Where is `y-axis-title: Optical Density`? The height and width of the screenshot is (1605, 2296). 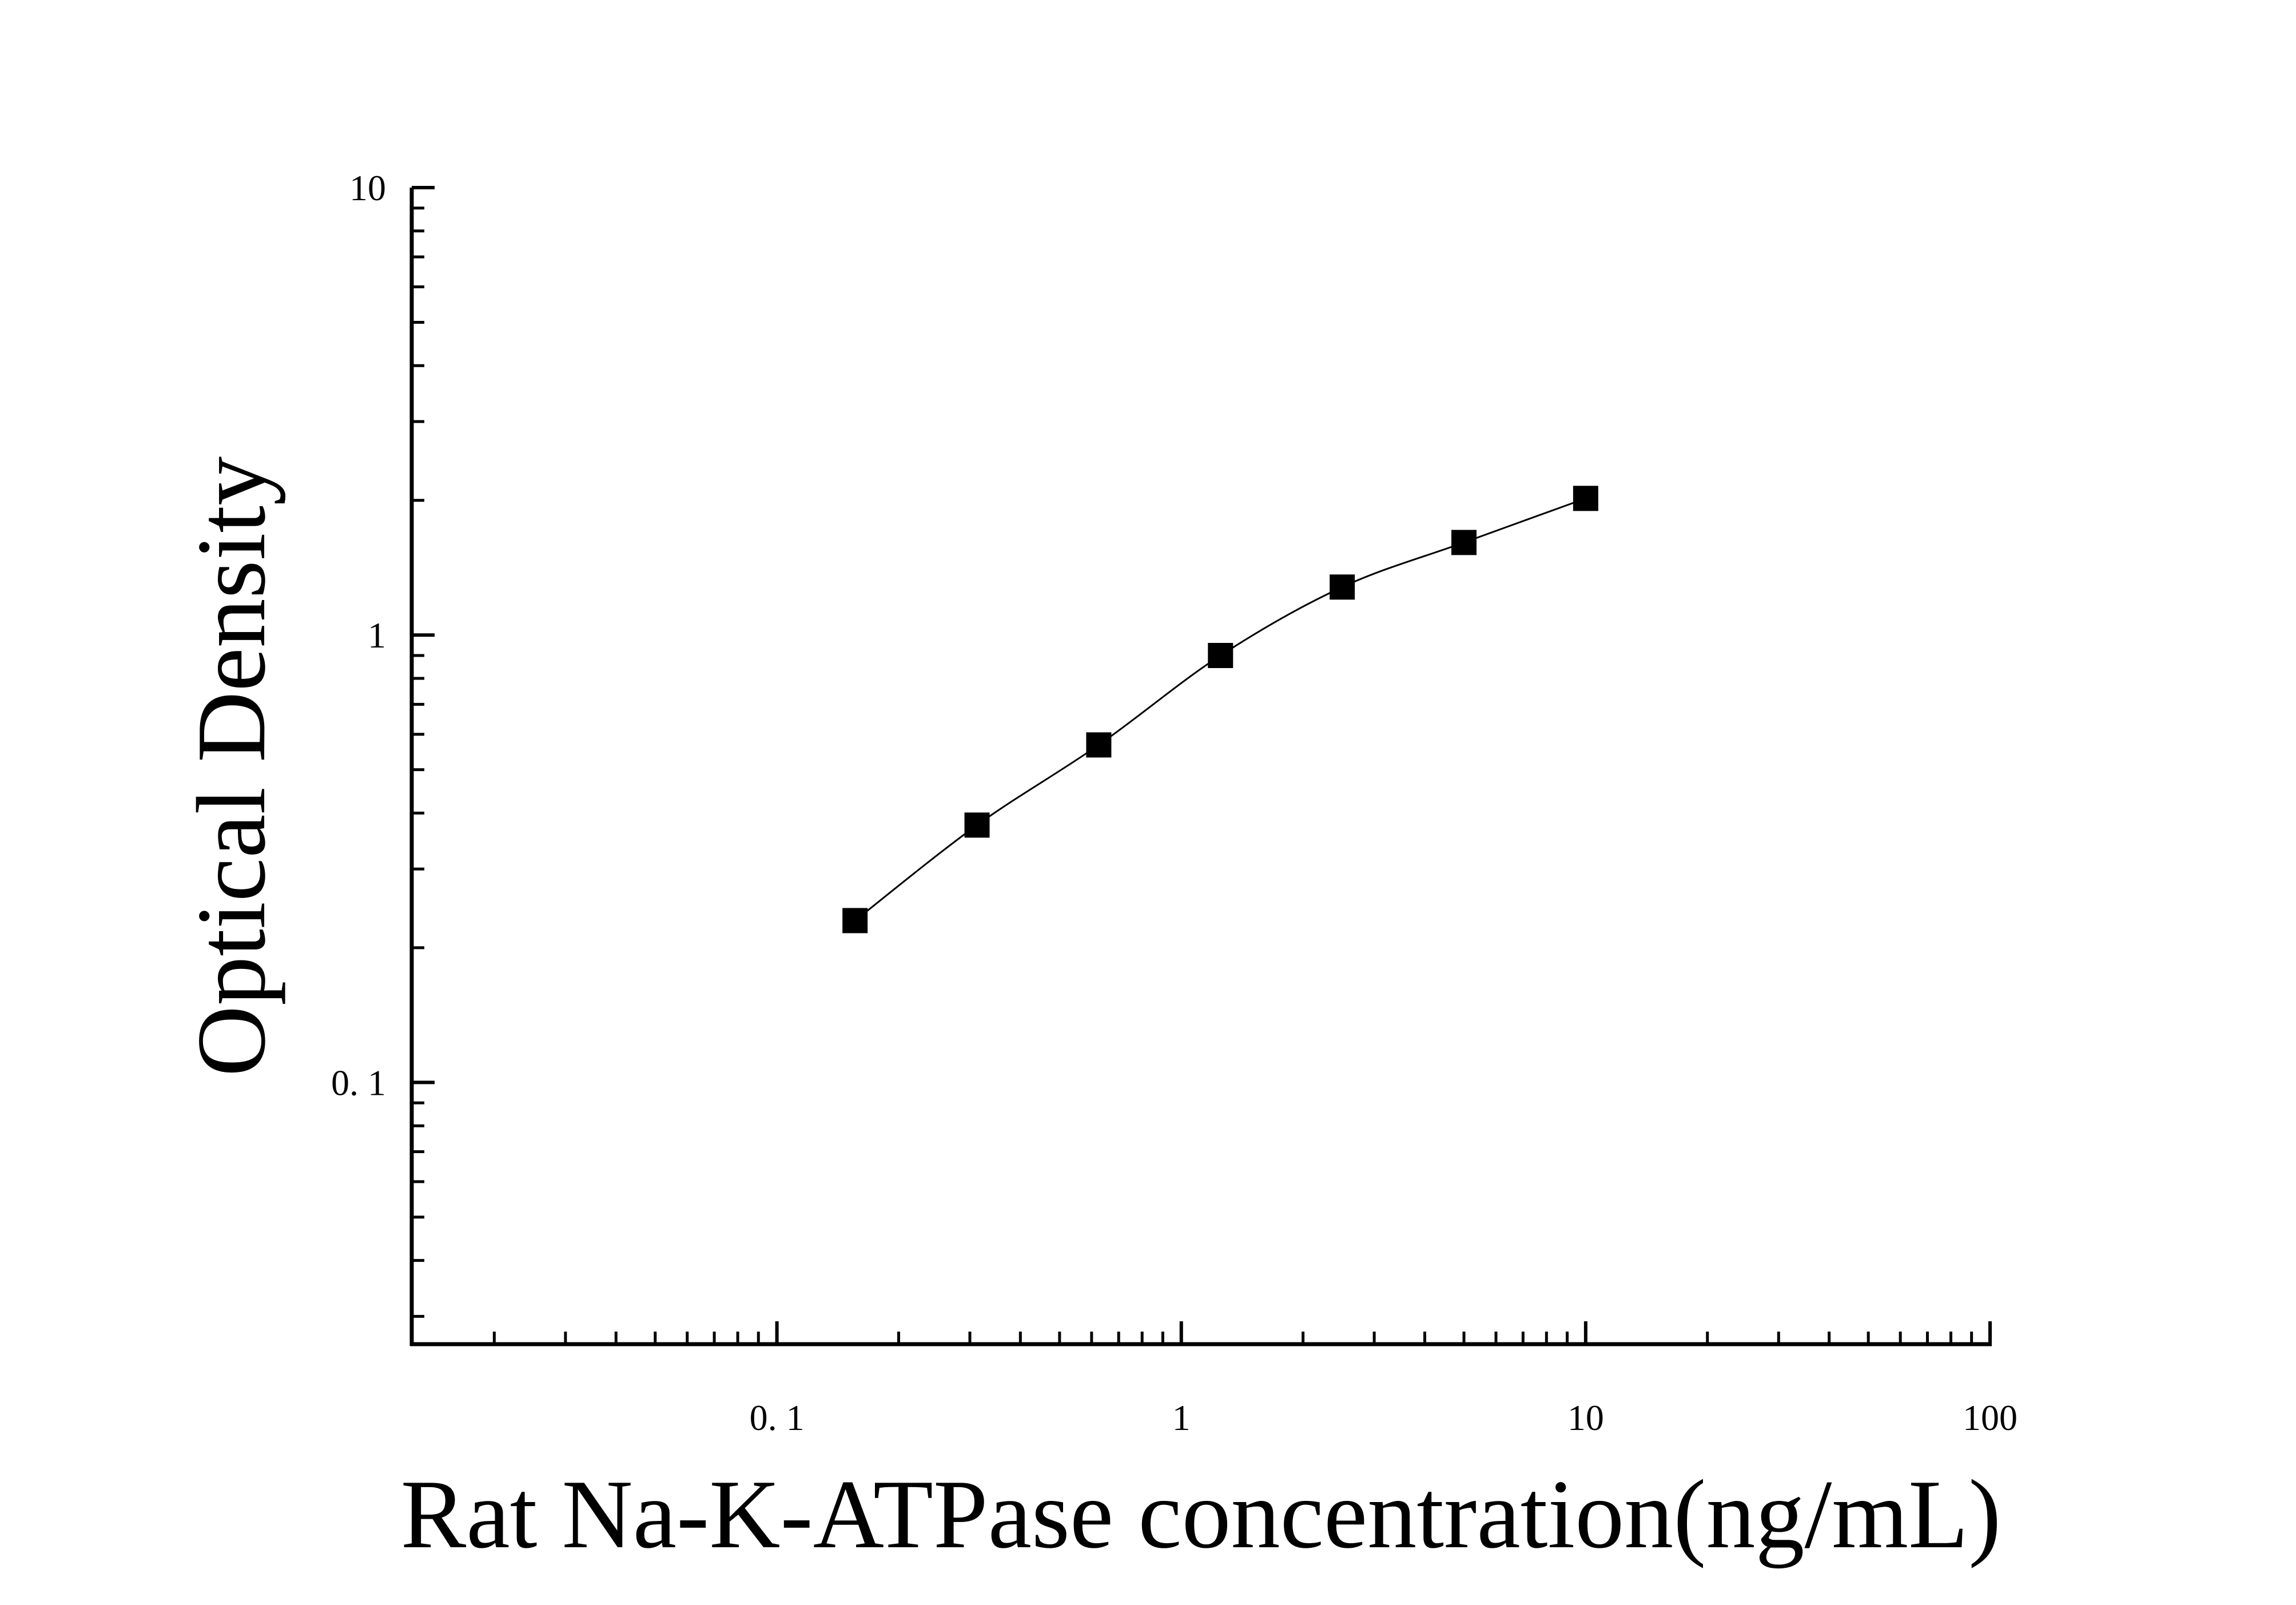 y-axis-title: Optical Density is located at coordinates (232, 766).